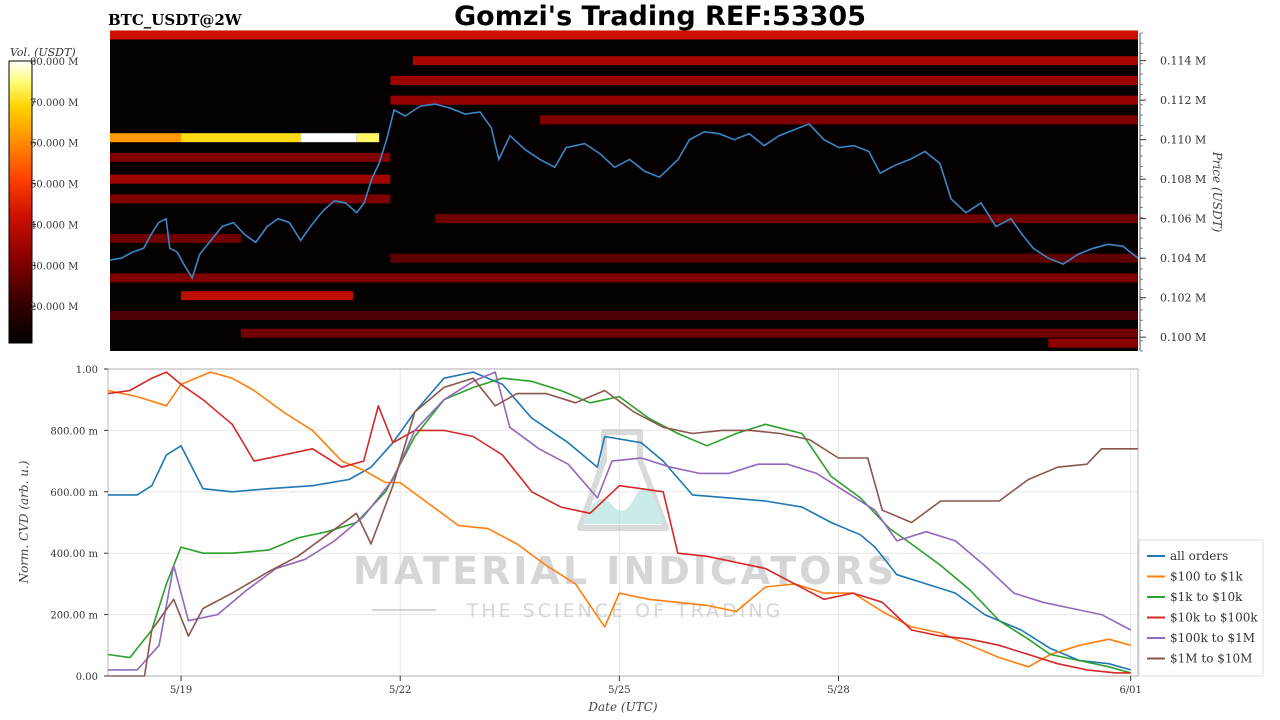 This screenshot has height=720, width=1280. I want to click on colorbar-tick-label: 50.000 M, so click(54, 185).